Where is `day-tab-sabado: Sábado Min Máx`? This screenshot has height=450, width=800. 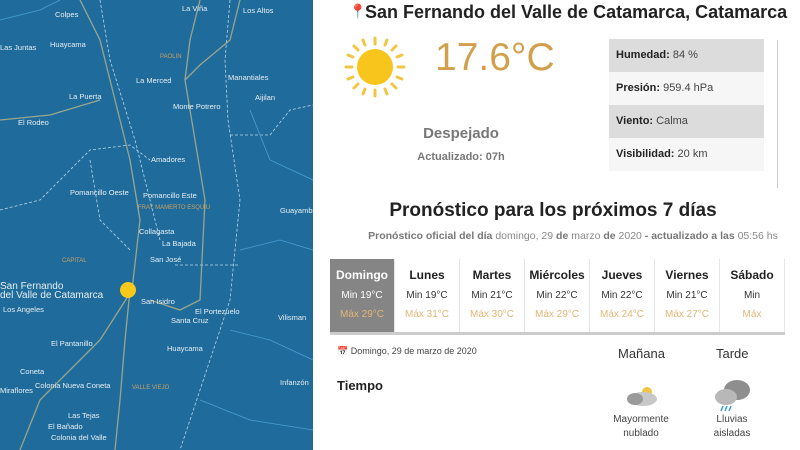
day-tab-sabado: Sábado Min Máx is located at coordinates (752, 295).